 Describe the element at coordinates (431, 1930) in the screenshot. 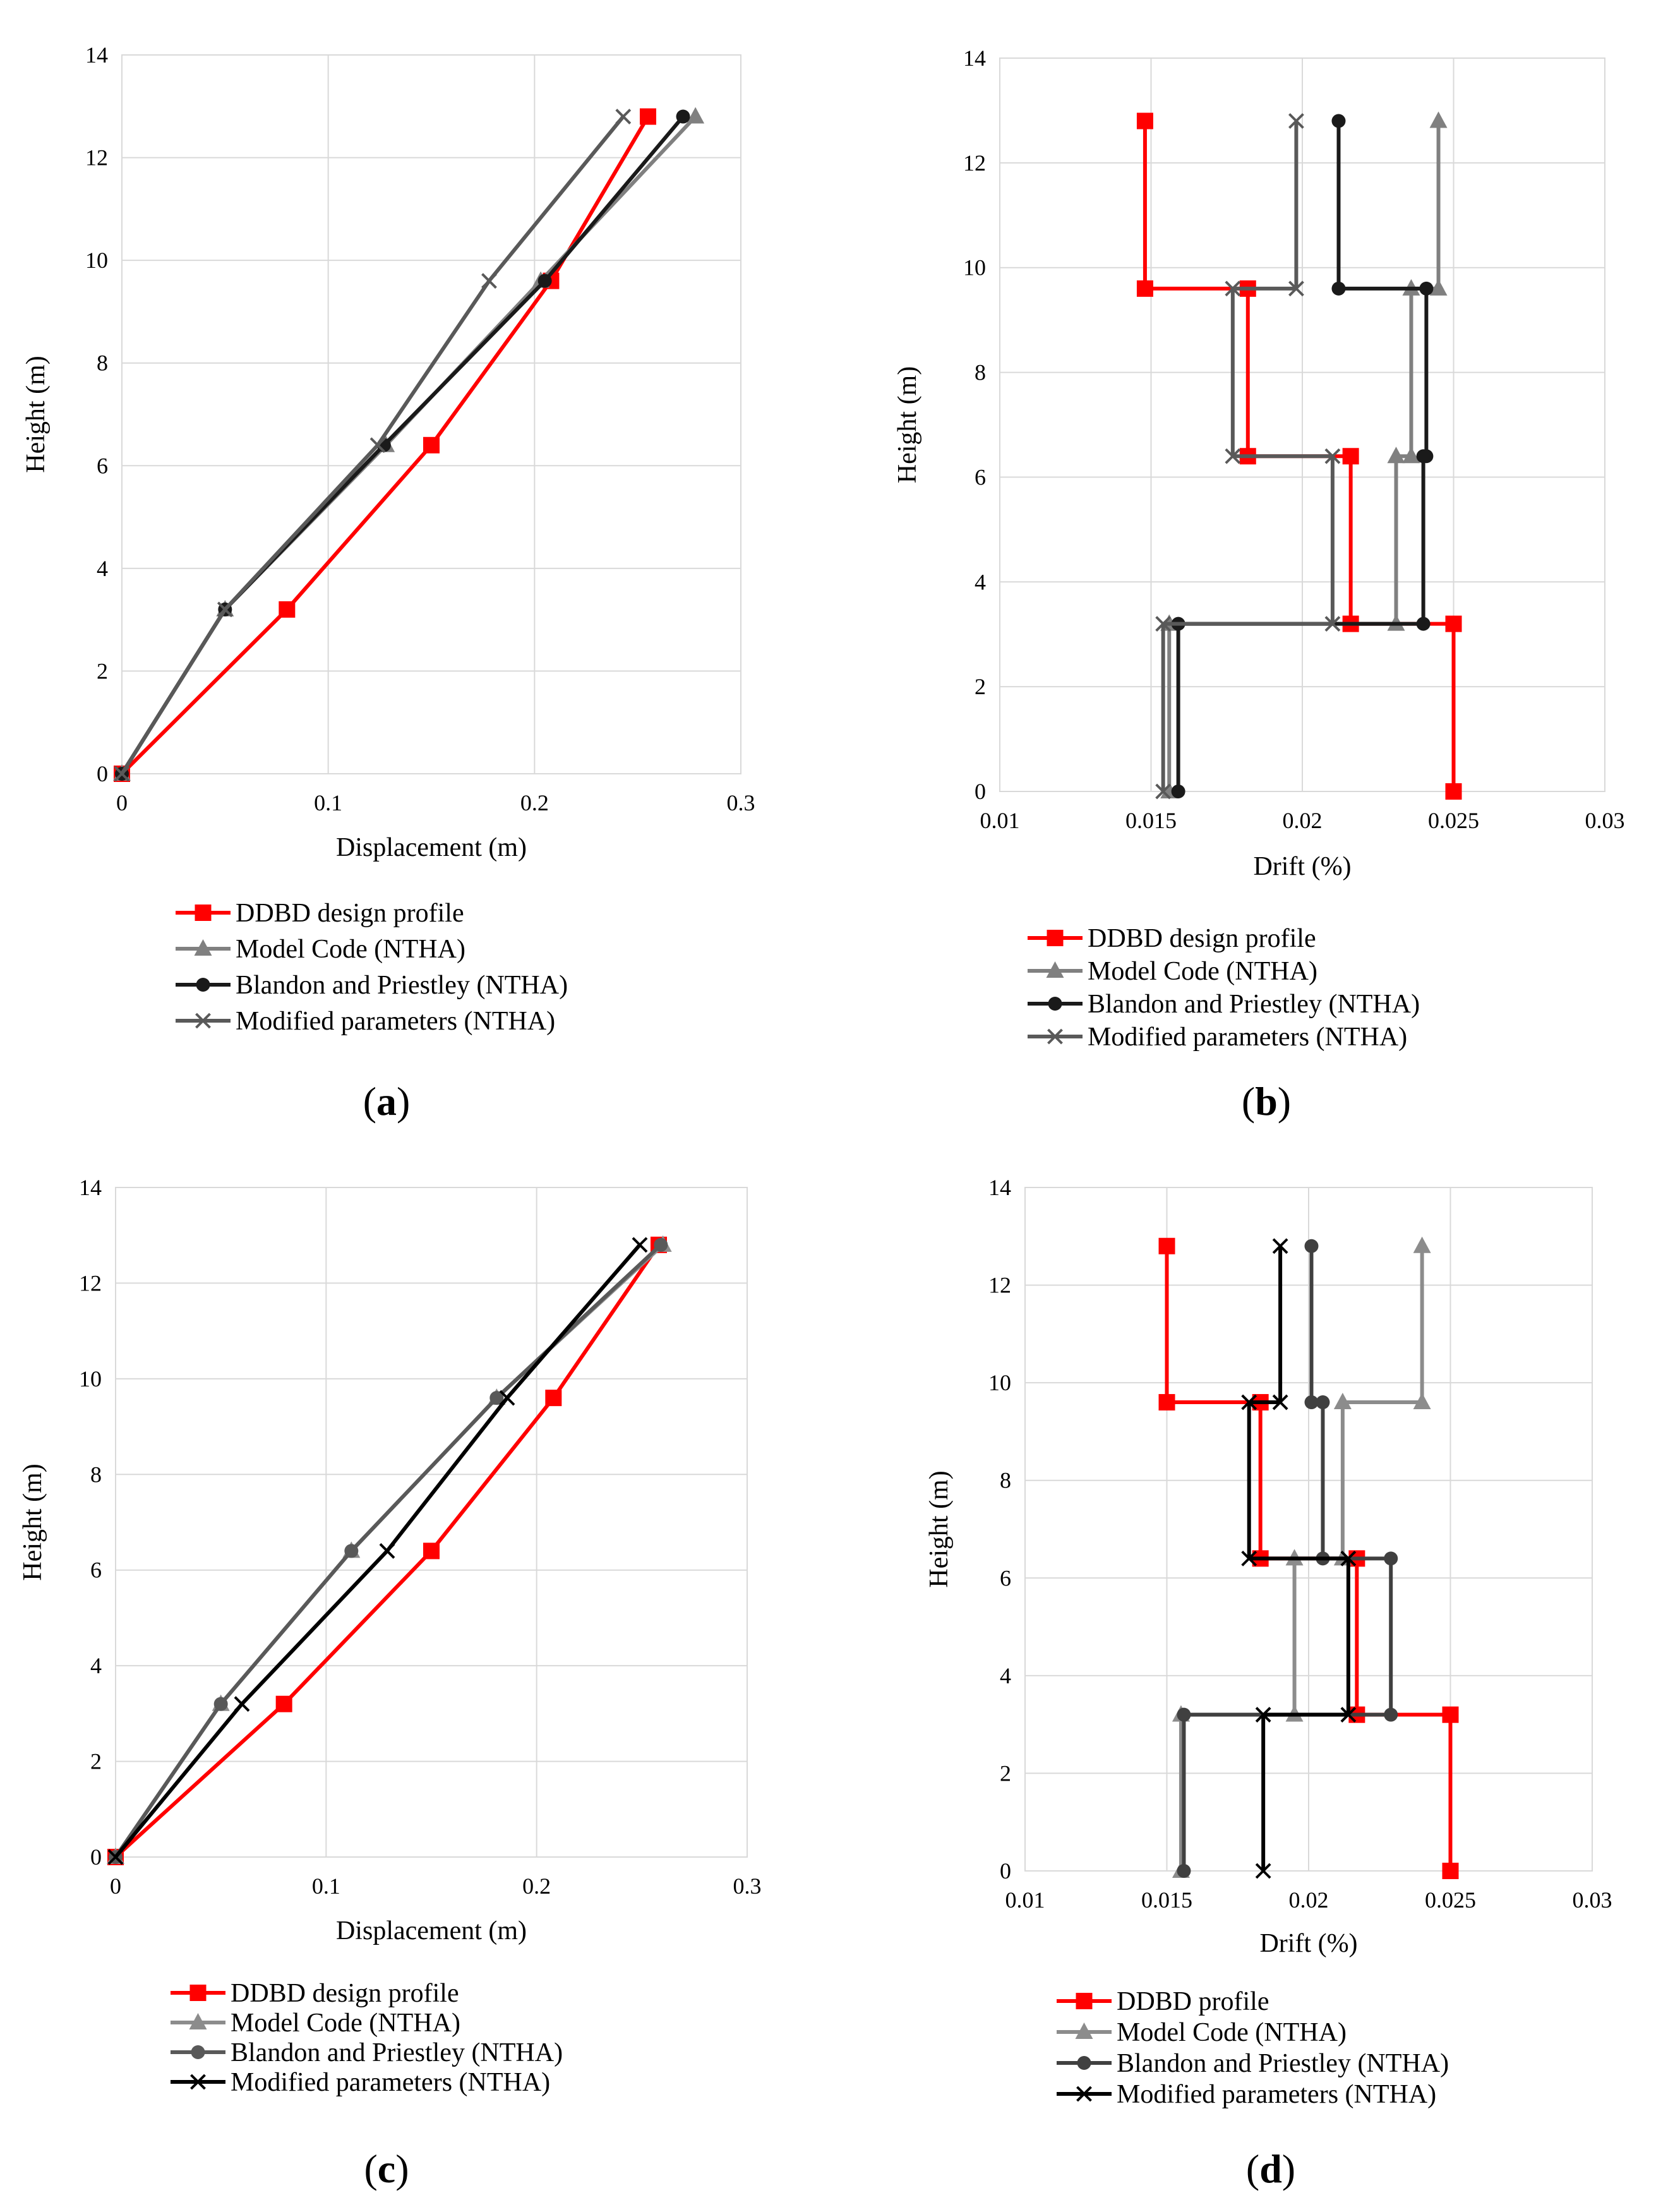

I see `x-axis-title: Displacement (m)` at that location.